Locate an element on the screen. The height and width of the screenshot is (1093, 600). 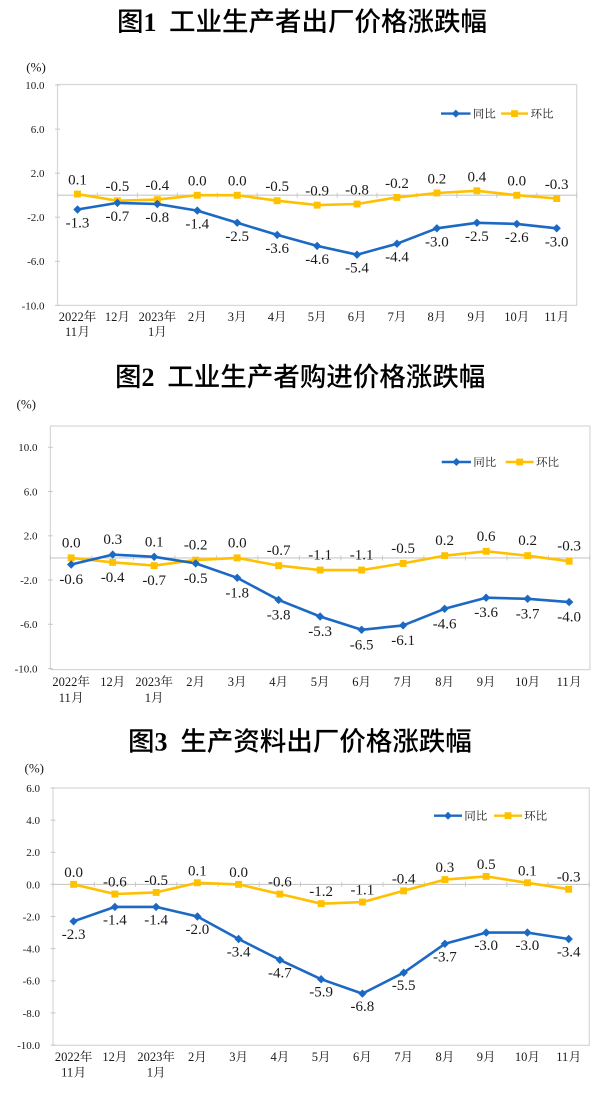
svg-text: -1.2 is located at coordinates (321, 892).